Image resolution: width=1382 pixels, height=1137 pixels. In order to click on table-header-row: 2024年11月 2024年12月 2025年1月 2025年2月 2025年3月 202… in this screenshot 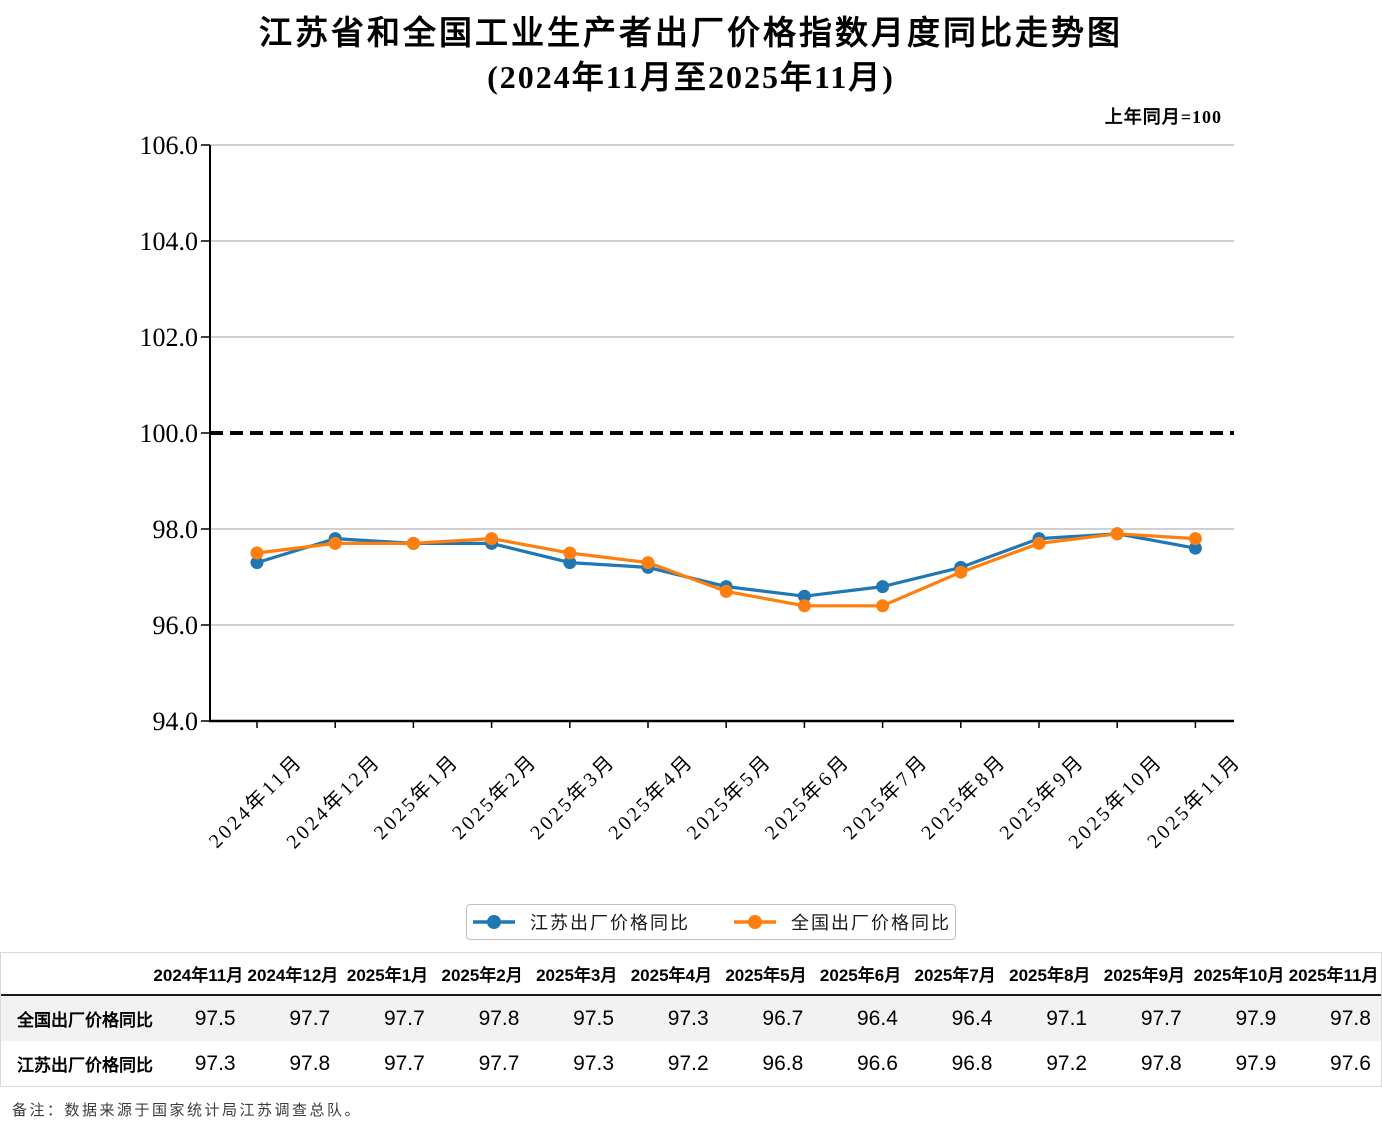, I will do `click(691, 974)`.